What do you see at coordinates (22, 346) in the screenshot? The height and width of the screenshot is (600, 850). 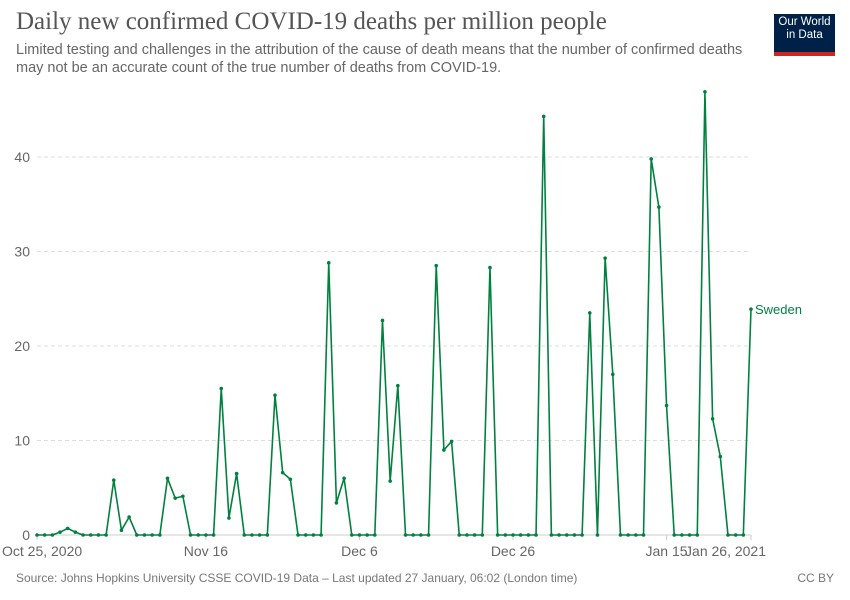 I see `y-tick-label: 20` at bounding box center [22, 346].